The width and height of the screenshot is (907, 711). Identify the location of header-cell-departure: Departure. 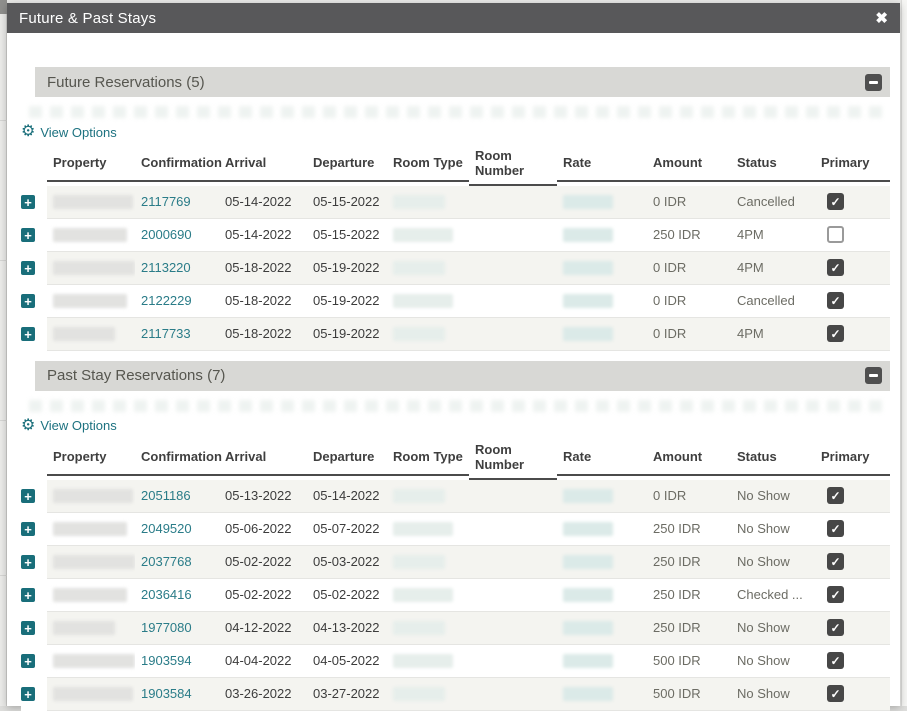
(347, 165).